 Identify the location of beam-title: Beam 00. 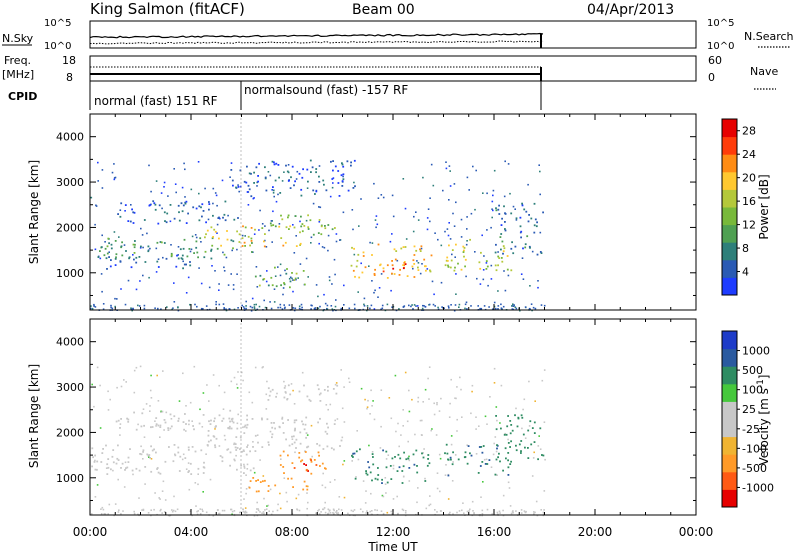
(383, 10).